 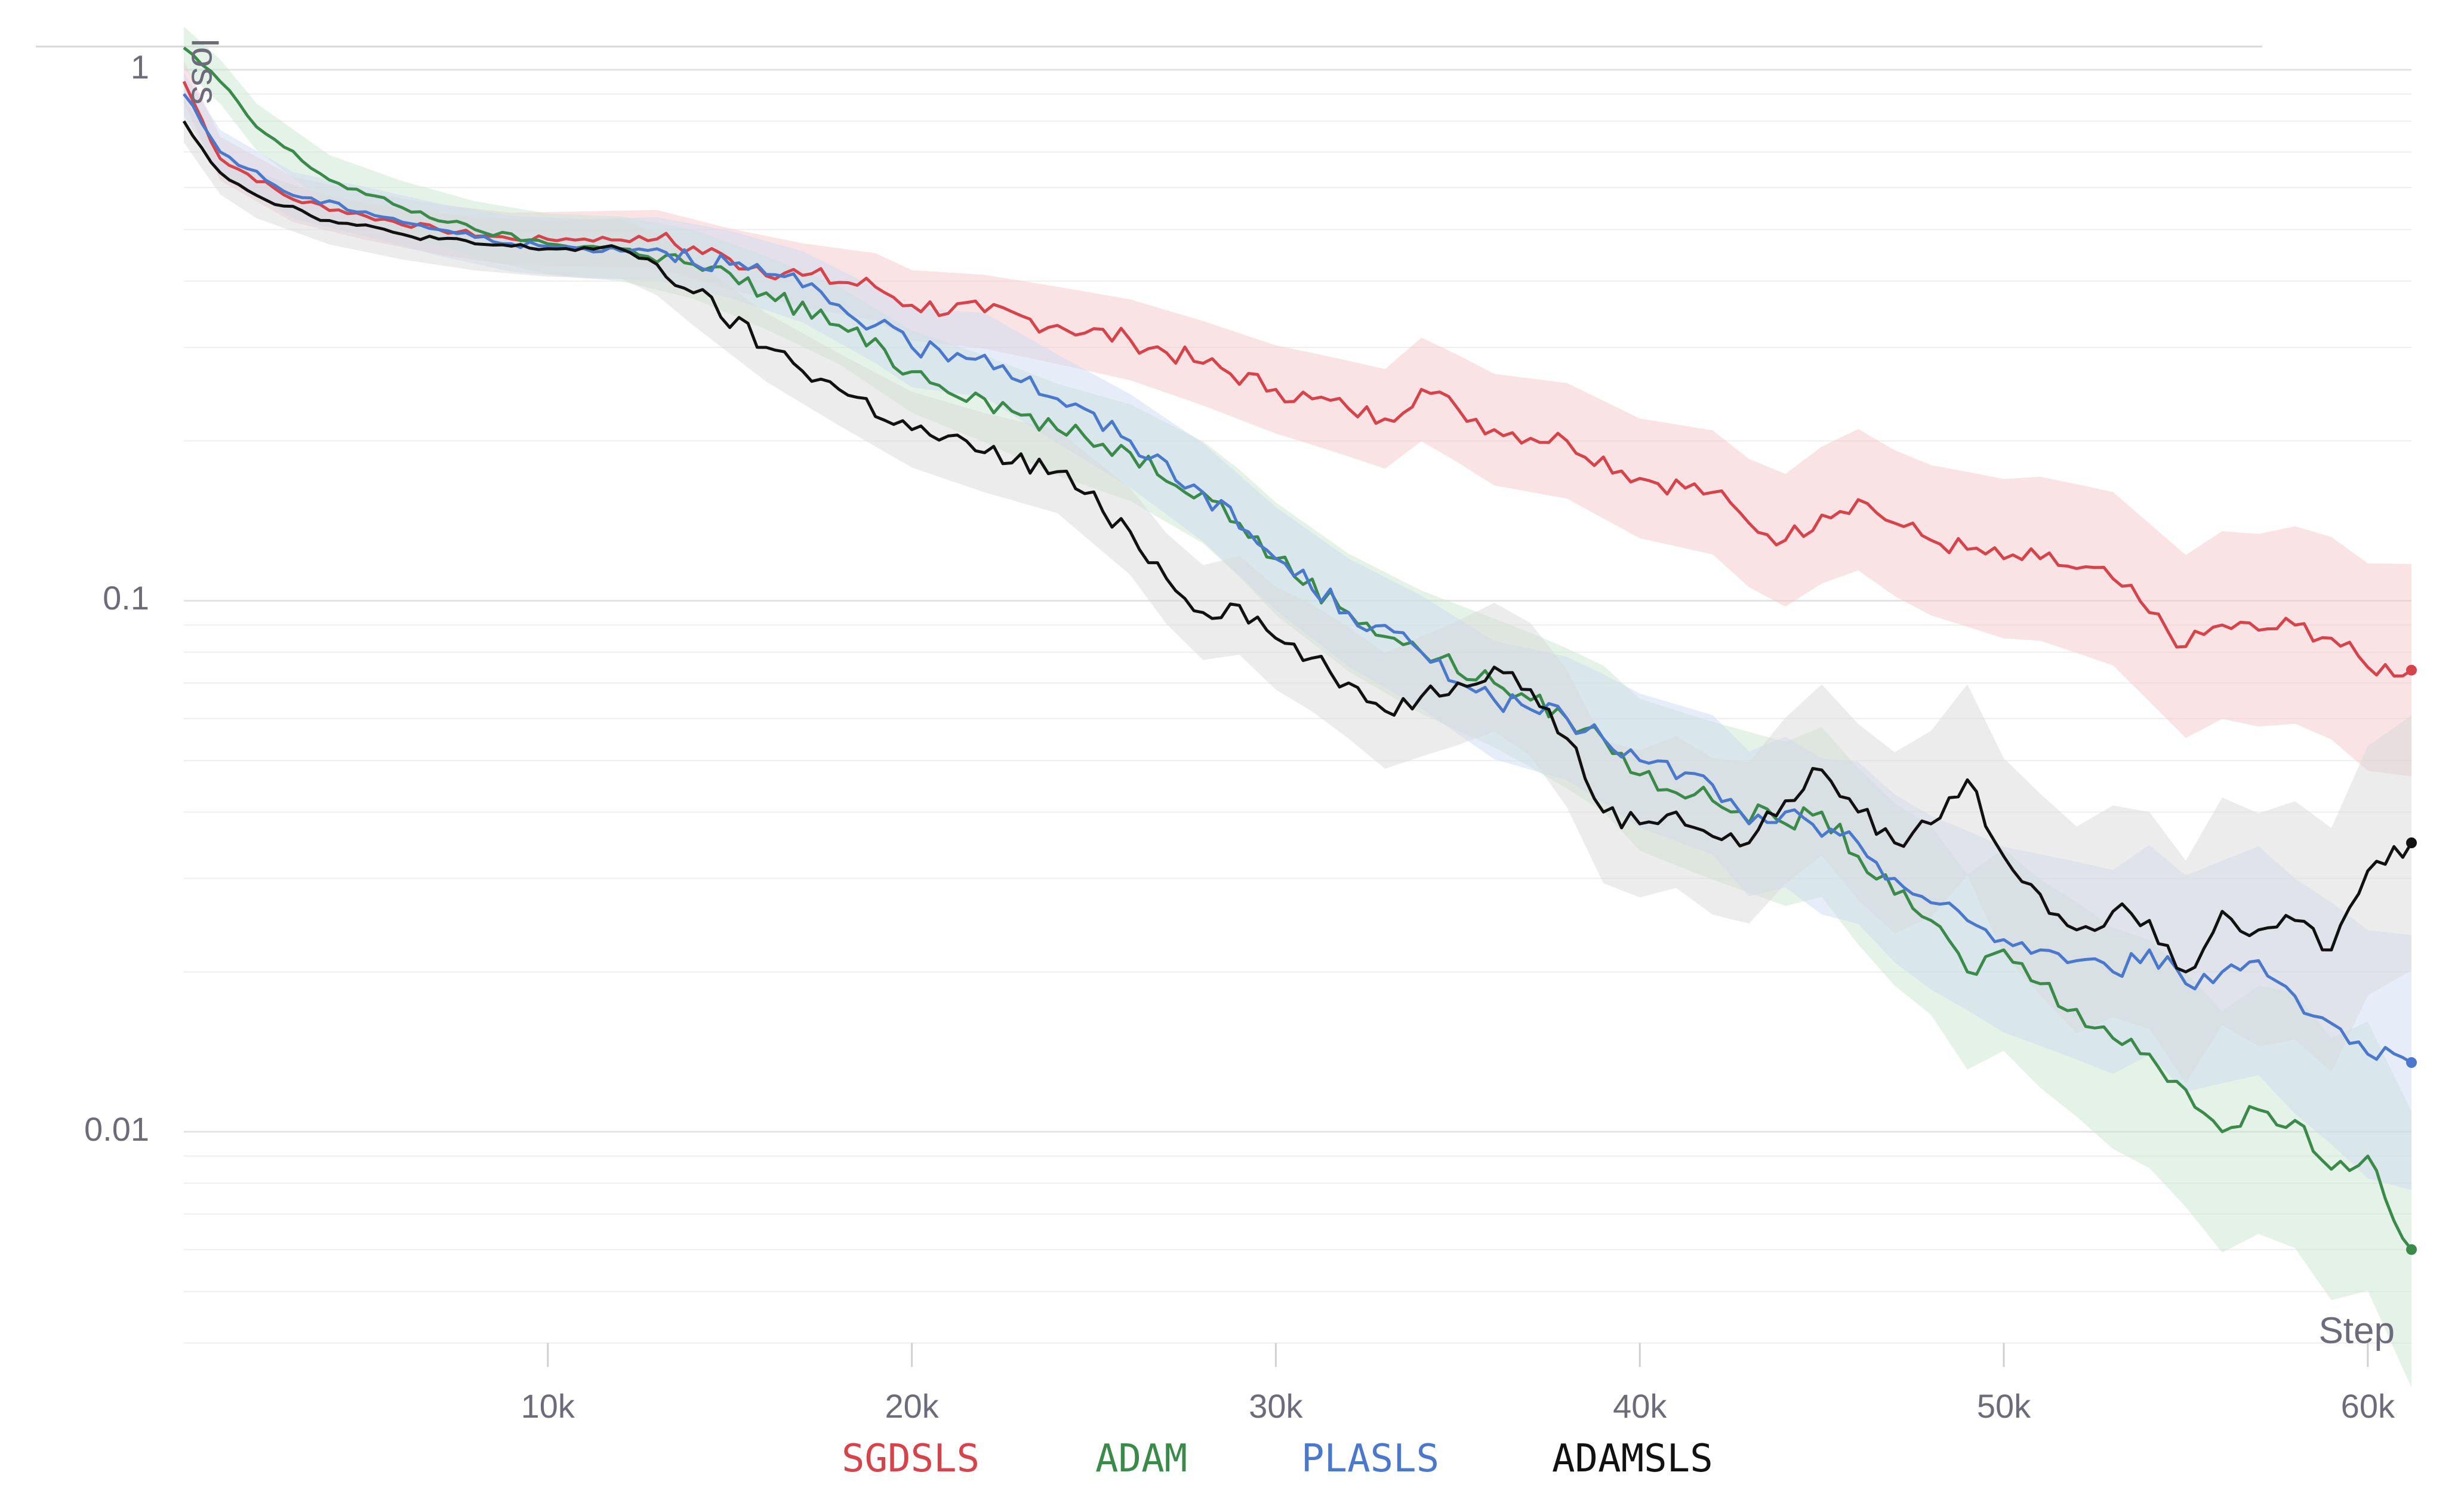 I want to click on x-tick-label: 60k, so click(x=2368, y=1406).